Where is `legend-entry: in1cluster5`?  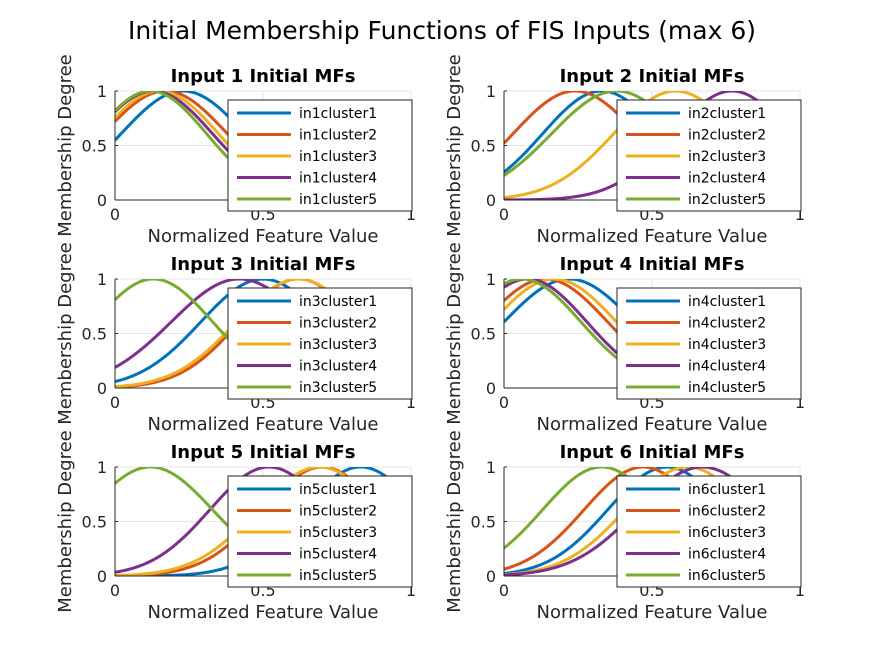 legend-entry: in1cluster5 is located at coordinates (338, 200).